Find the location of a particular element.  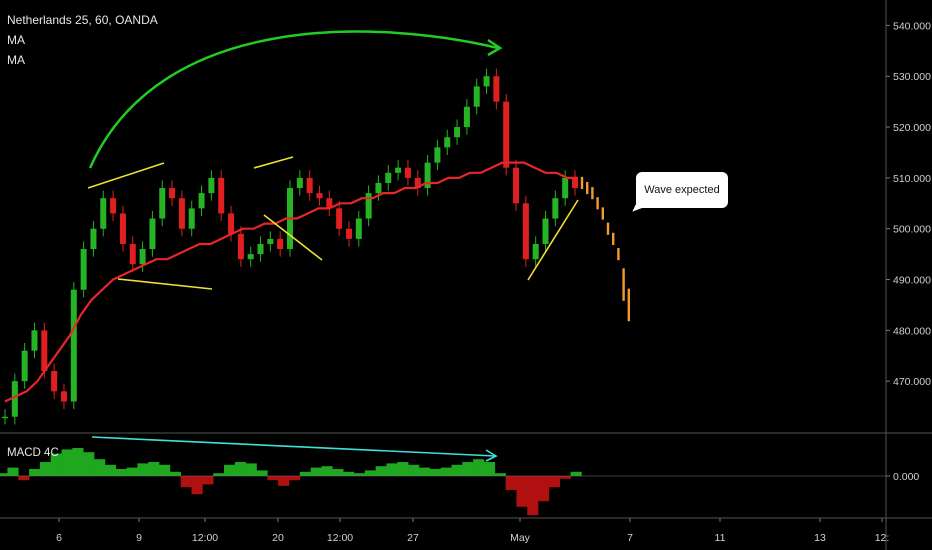

x-tick-label: 12: is located at coordinates (882, 538).